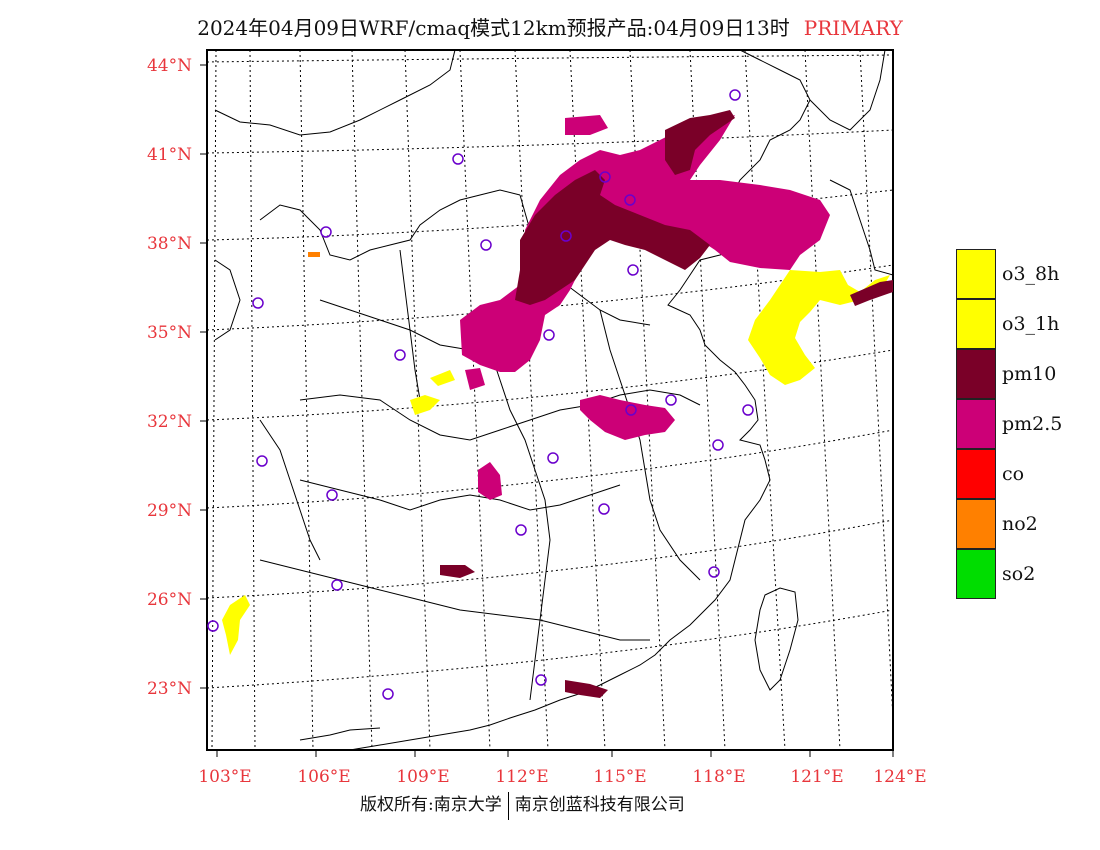 This screenshot has width=1100, height=850. I want to click on legend-item-pm10: pm10, so click(1021, 374).